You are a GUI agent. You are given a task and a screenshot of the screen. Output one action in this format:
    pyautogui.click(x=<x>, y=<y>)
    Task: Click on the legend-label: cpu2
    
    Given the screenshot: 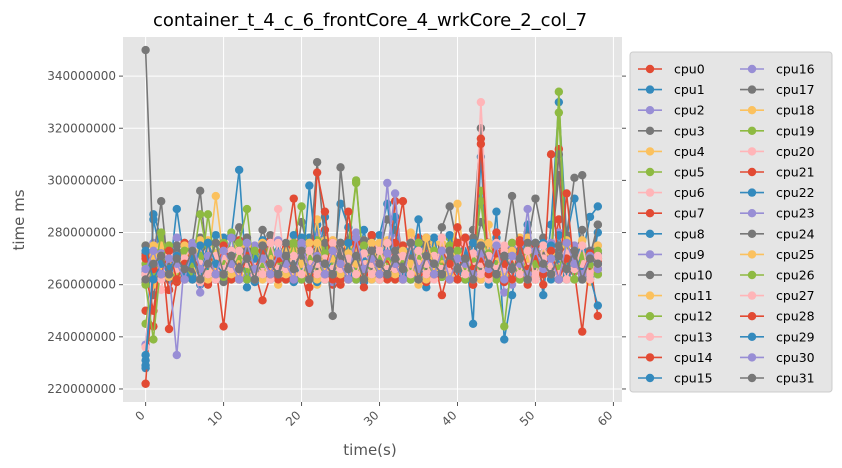 What is the action you would take?
    pyautogui.click(x=689, y=110)
    